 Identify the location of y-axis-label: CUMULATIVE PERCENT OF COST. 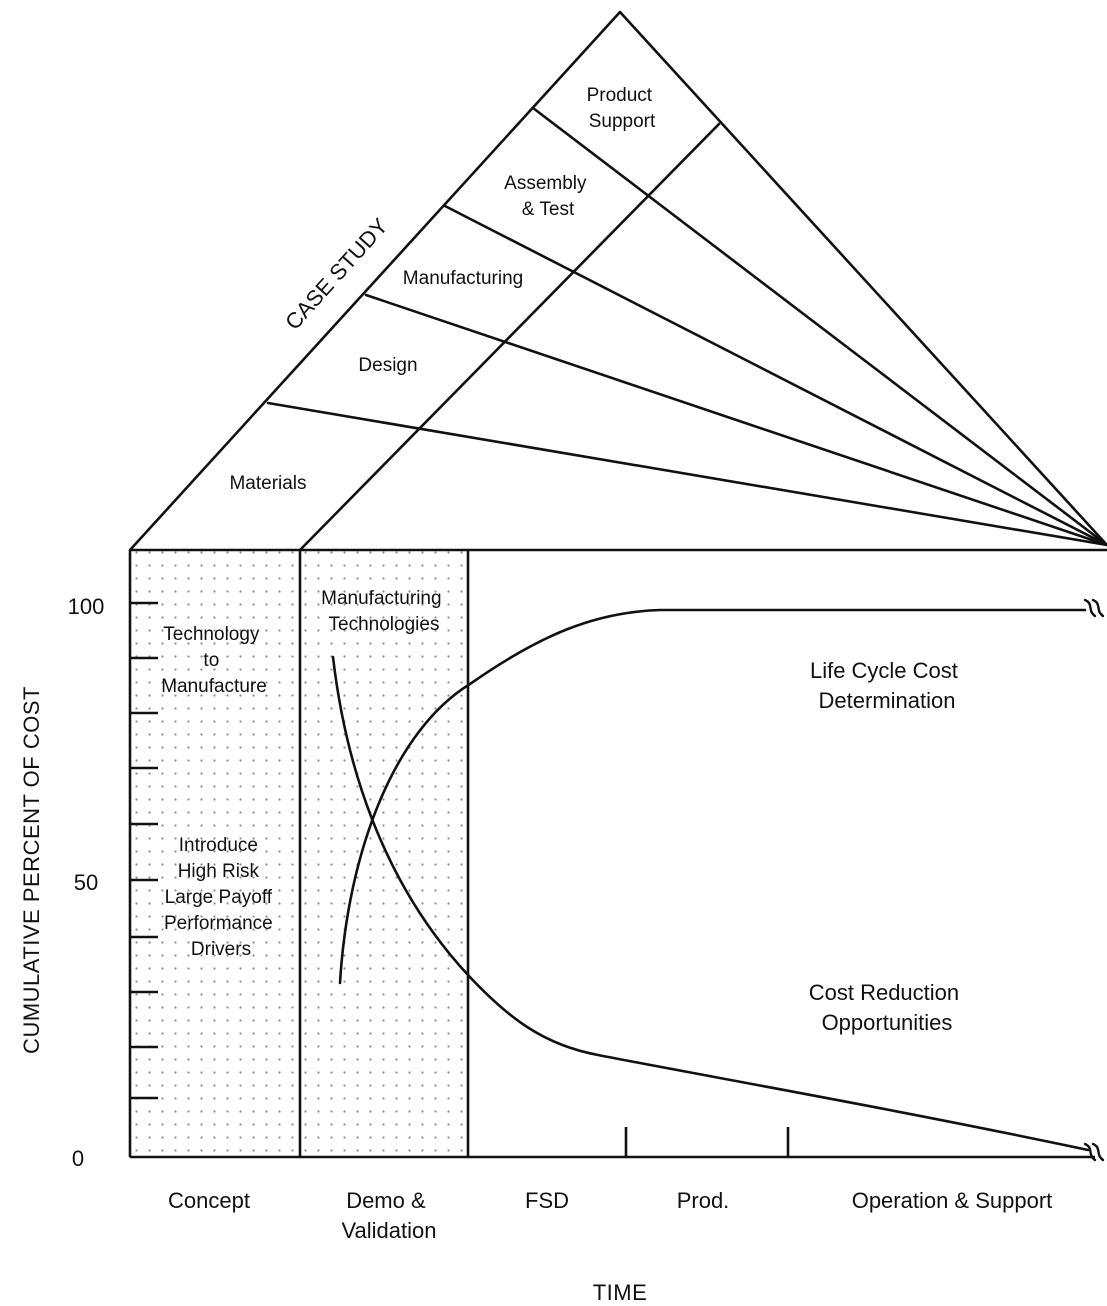
(31, 870).